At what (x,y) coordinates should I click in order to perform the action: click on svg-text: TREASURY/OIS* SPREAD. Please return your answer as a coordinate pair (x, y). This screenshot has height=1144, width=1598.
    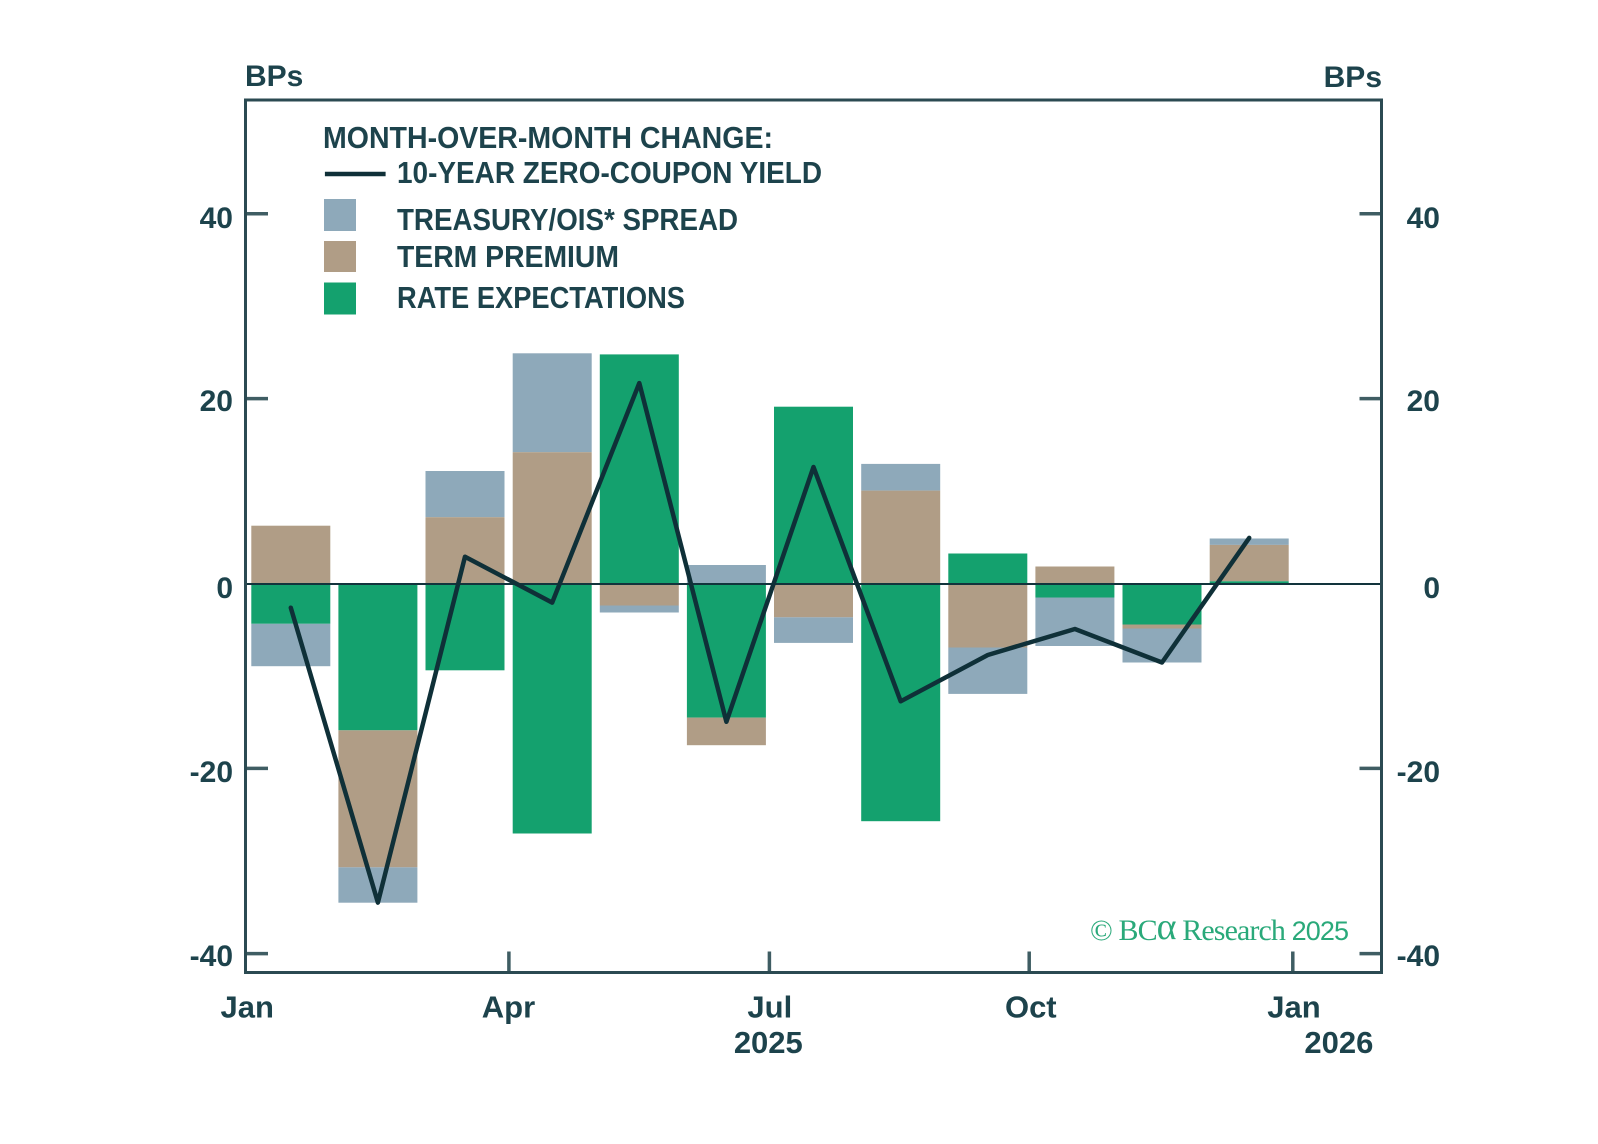
    Looking at the image, I should click on (567, 219).